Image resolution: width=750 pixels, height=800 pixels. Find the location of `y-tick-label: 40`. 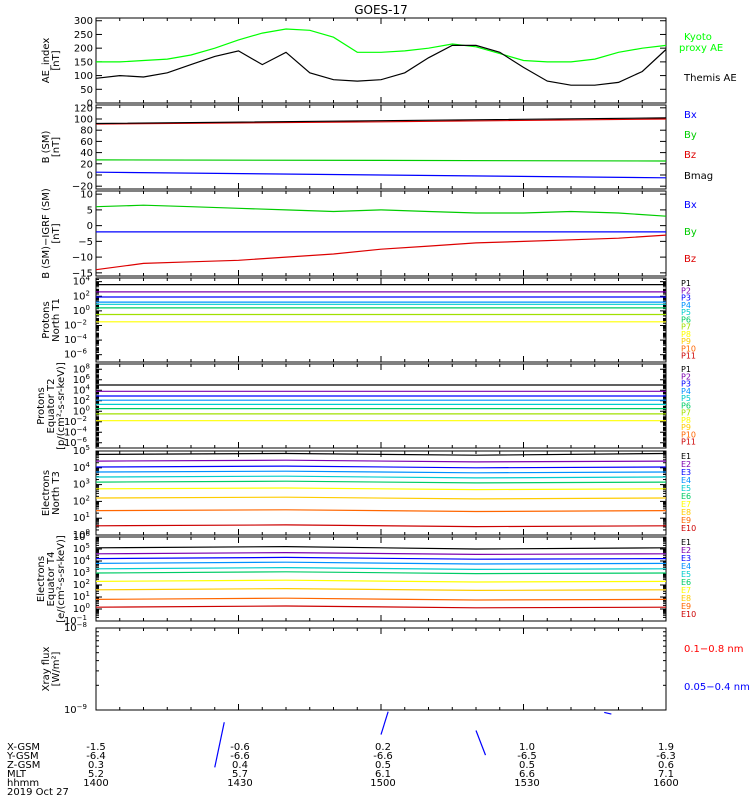

y-tick-label: 40 is located at coordinates (86, 153).